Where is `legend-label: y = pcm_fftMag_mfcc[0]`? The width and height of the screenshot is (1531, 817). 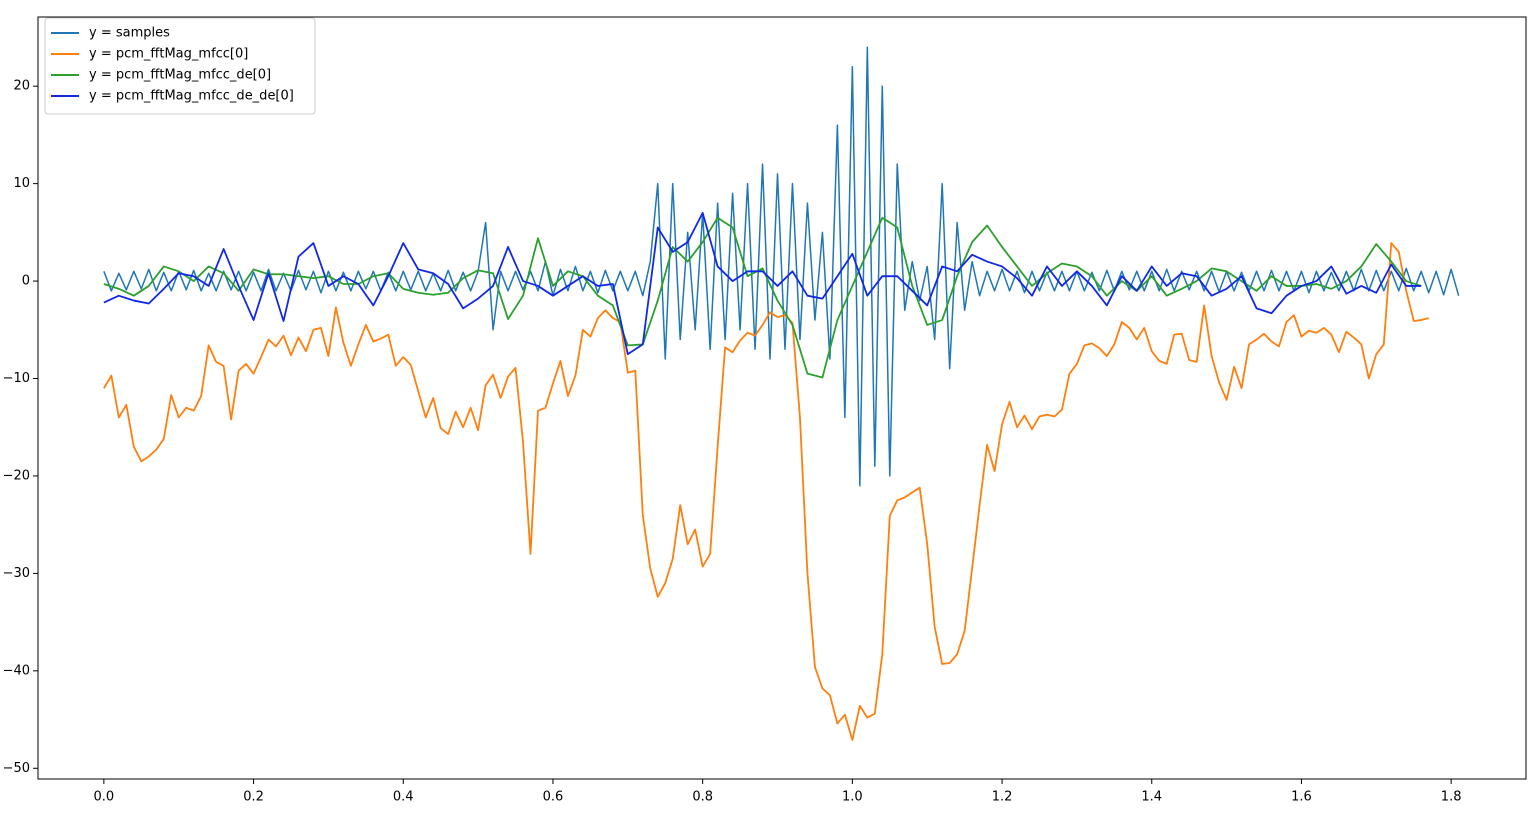 legend-label: y = pcm_fftMag_mfcc[0] is located at coordinates (168, 54).